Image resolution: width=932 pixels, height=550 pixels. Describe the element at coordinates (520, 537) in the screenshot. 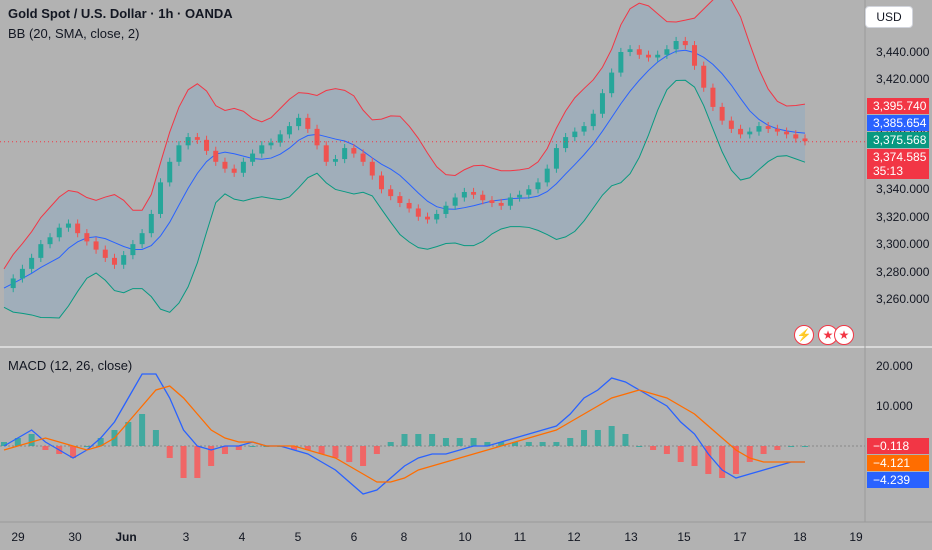

I see `time-tick-label: 11` at that location.